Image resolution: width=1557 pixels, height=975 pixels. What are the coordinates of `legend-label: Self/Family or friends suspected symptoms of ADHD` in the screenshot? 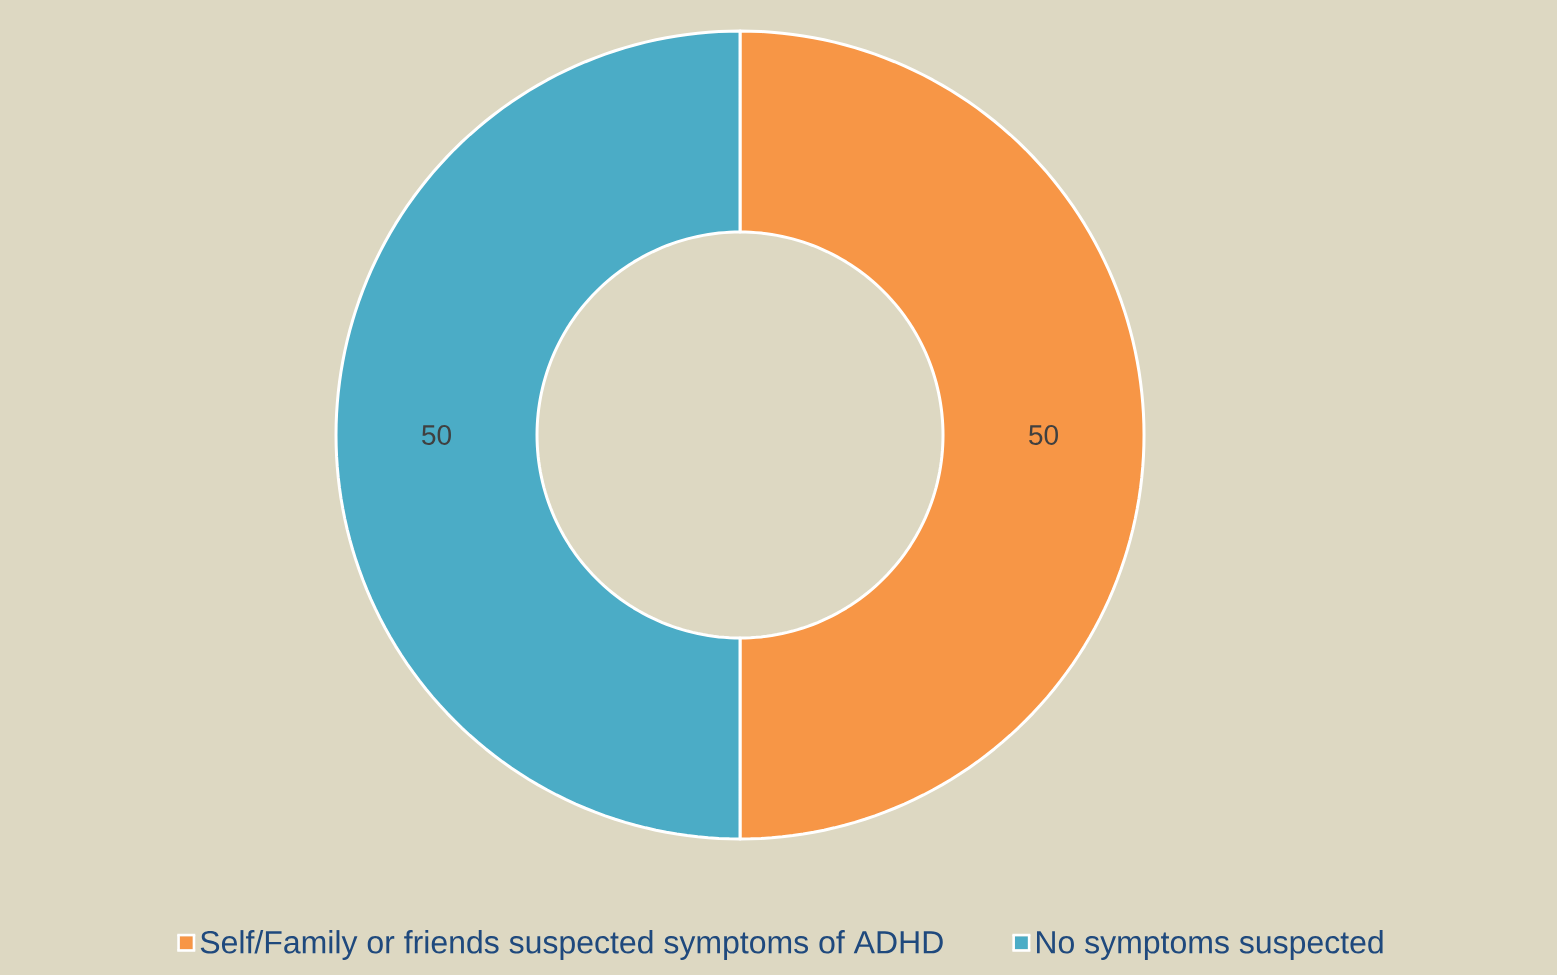 It's located at (571, 945).